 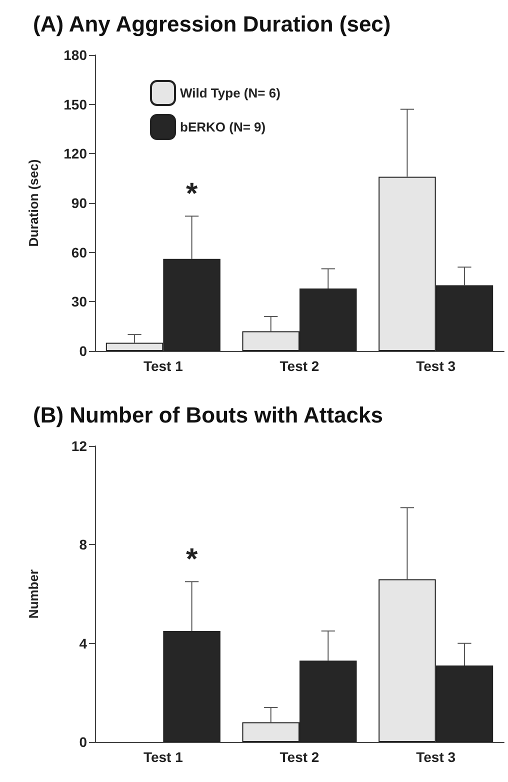 What do you see at coordinates (83, 544) in the screenshot?
I see `y-tick-label: 8` at bounding box center [83, 544].